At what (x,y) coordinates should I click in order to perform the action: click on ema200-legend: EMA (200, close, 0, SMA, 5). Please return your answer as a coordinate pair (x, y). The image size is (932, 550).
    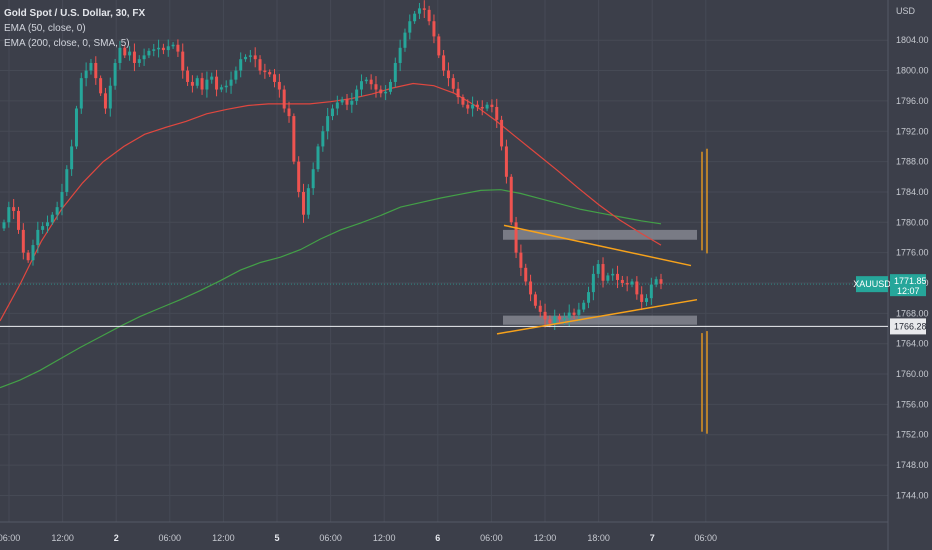
    Looking at the image, I should click on (67, 43).